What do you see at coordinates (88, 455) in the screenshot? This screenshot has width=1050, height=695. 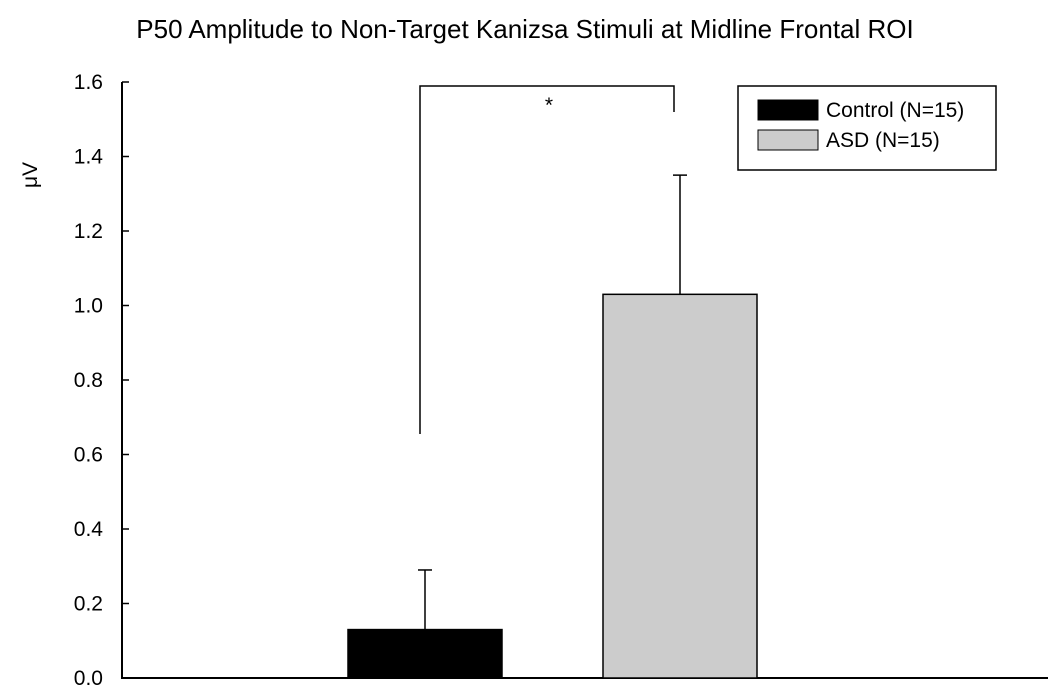 I see `y-tick-label: 0.6` at bounding box center [88, 455].